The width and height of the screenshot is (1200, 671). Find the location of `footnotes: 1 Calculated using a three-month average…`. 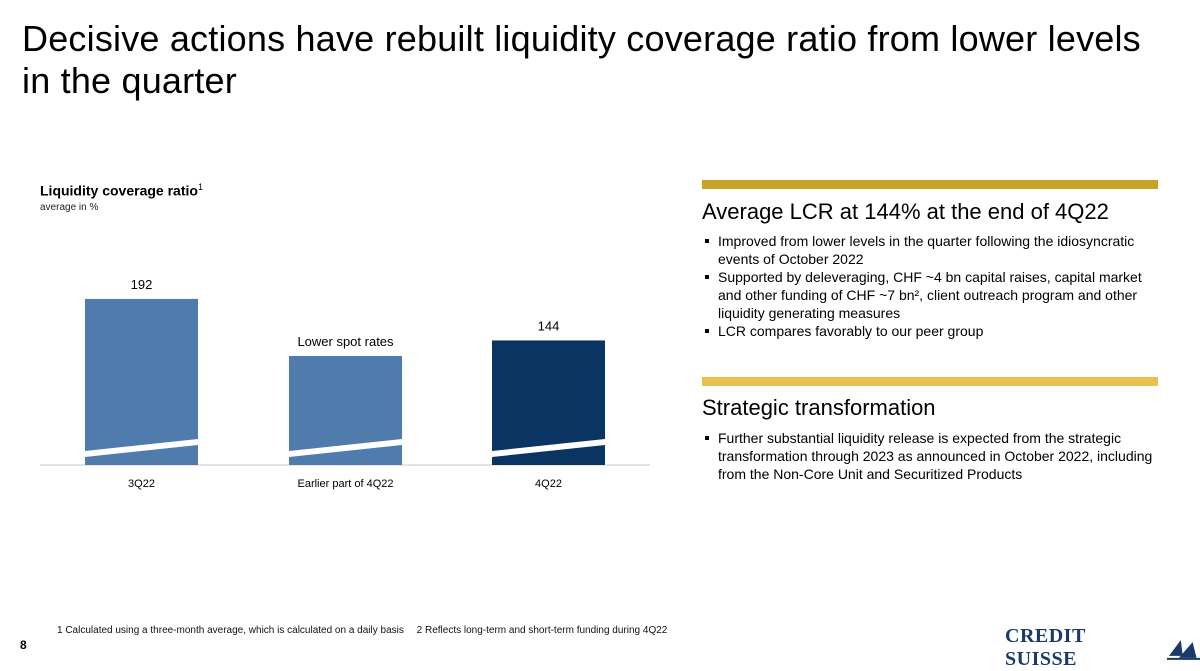

footnotes: 1 Calculated using a three-month average… is located at coordinates (367, 630).